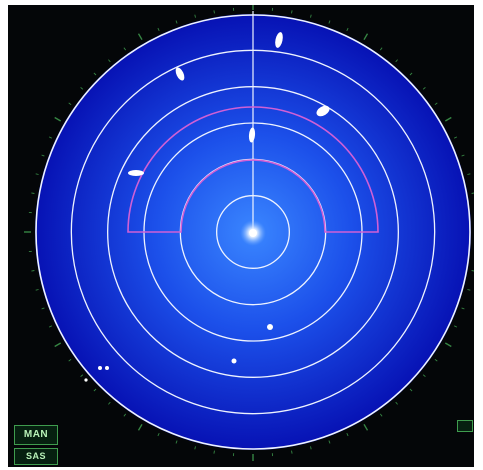  Describe the element at coordinates (253, 169) in the screenshot. I see `guard-zone-icon` at that location.